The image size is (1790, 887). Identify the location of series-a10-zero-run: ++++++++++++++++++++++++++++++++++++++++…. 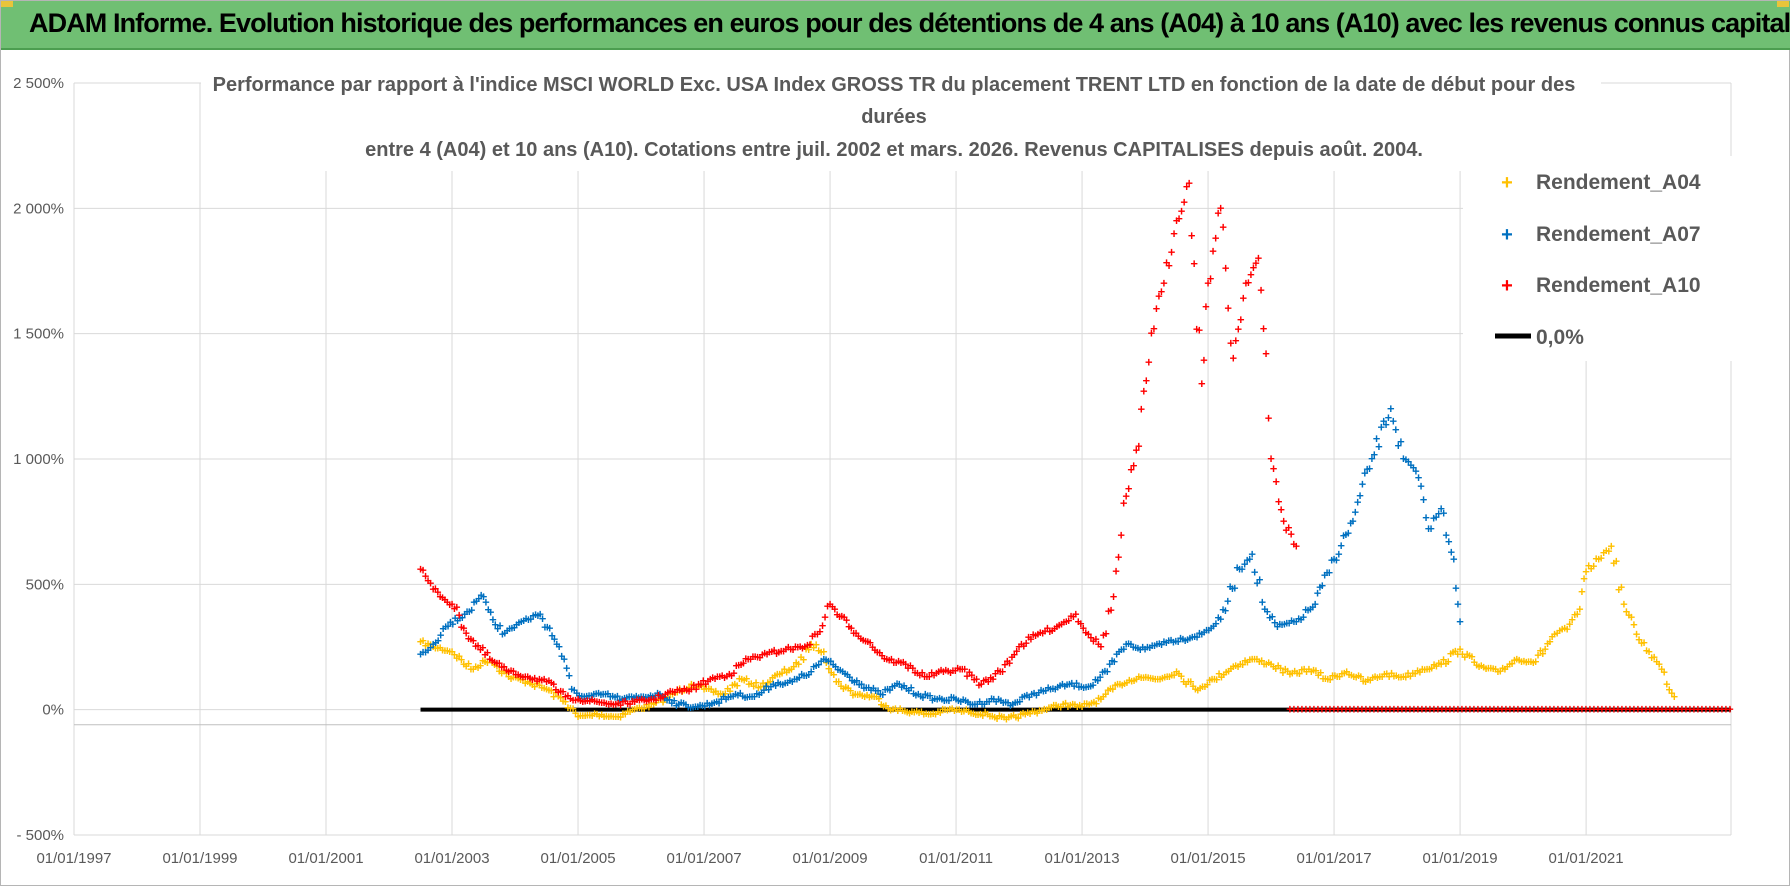
(1510, 709).